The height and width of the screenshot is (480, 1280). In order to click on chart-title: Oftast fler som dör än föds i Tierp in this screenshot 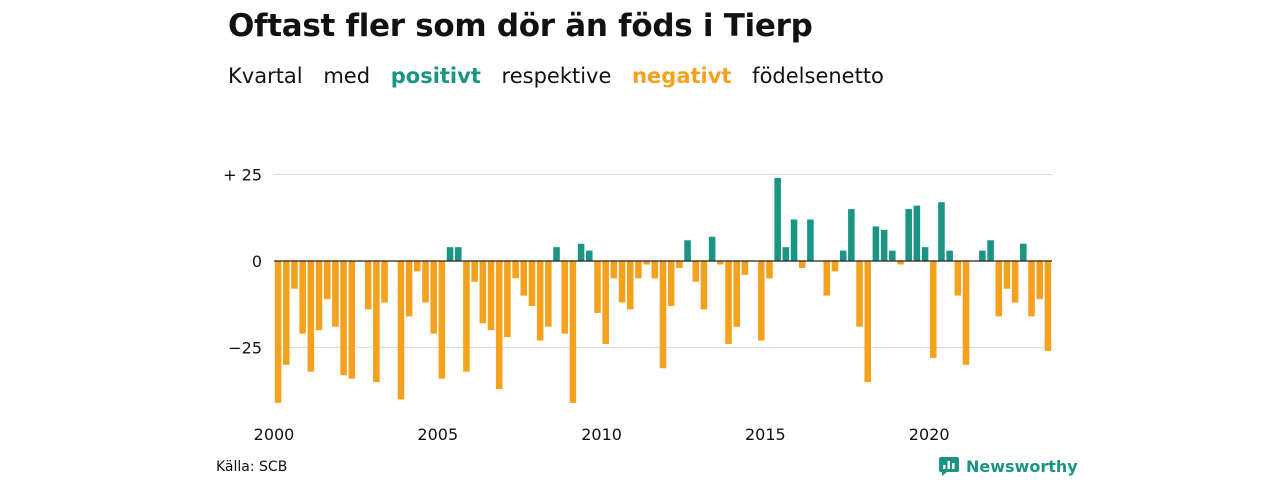, I will do `click(520, 26)`.